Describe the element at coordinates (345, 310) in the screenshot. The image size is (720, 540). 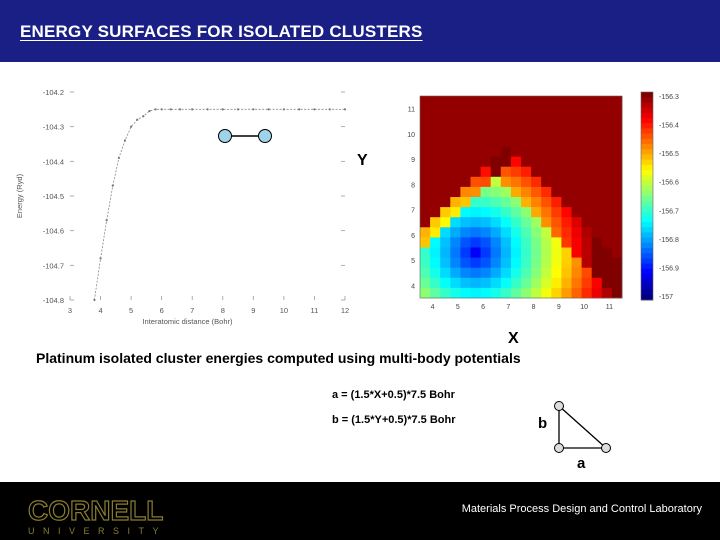
I see `x-tick-label: 12` at that location.